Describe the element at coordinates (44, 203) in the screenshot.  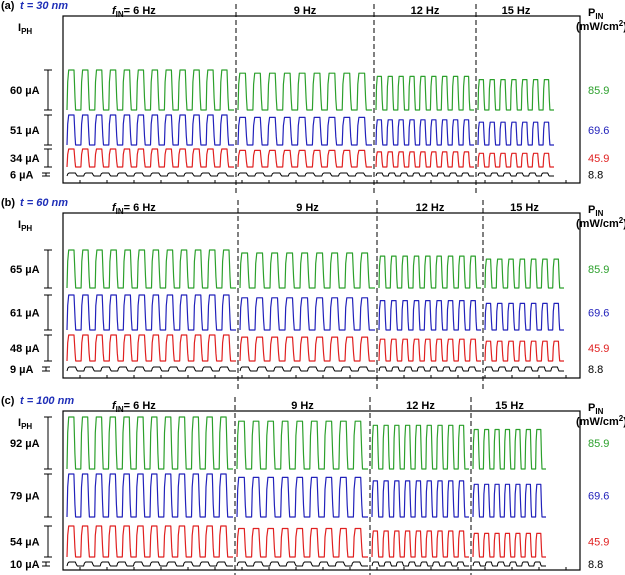
I see `thickness-label: t = 60 nm` at that location.